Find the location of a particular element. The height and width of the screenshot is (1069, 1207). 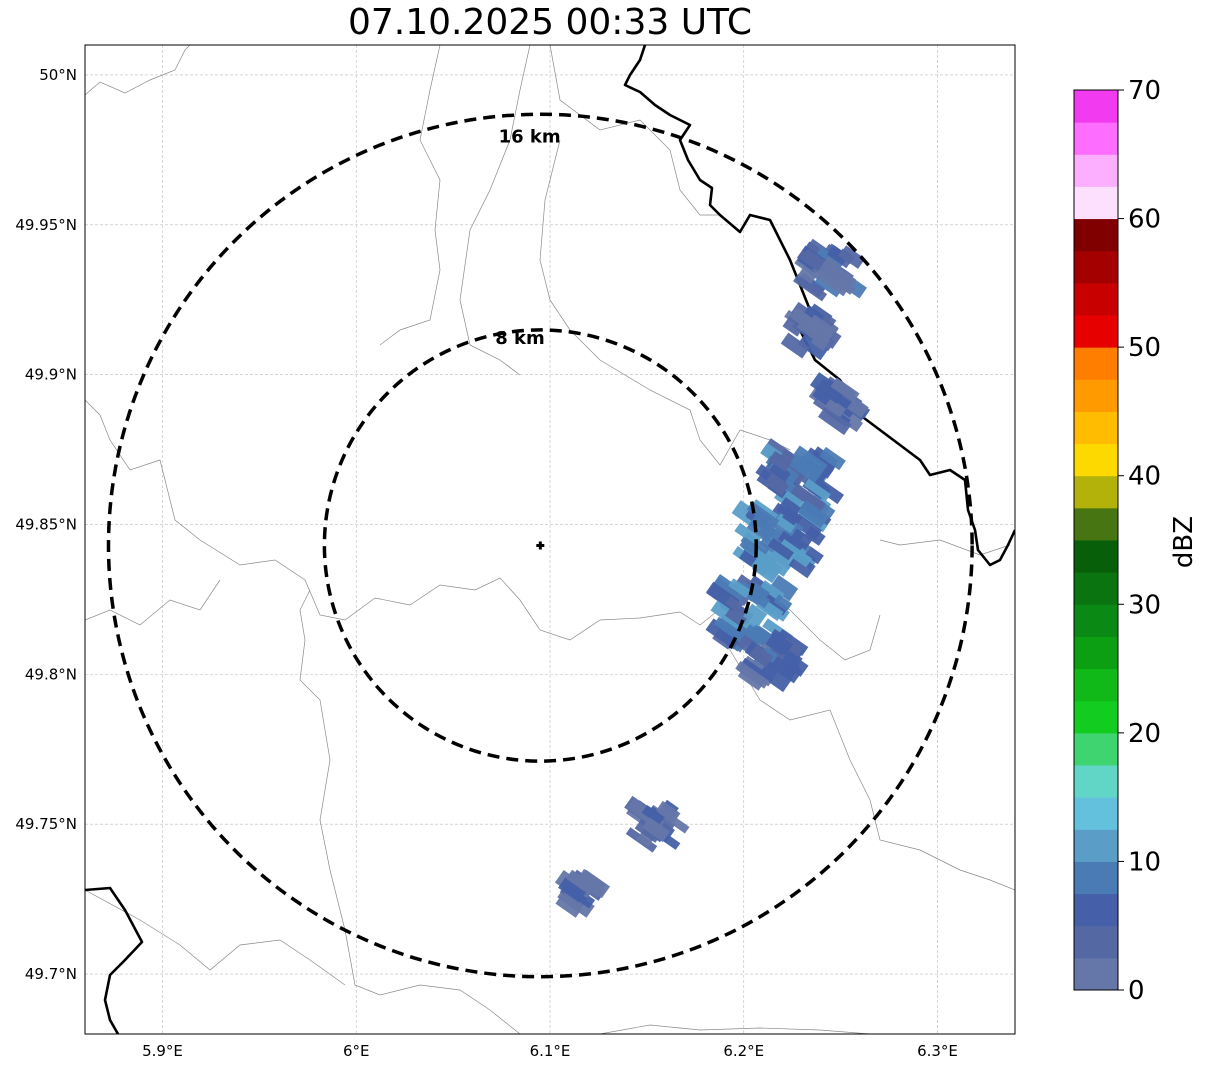

colorbar-label: dBZ is located at coordinates (1184, 542).